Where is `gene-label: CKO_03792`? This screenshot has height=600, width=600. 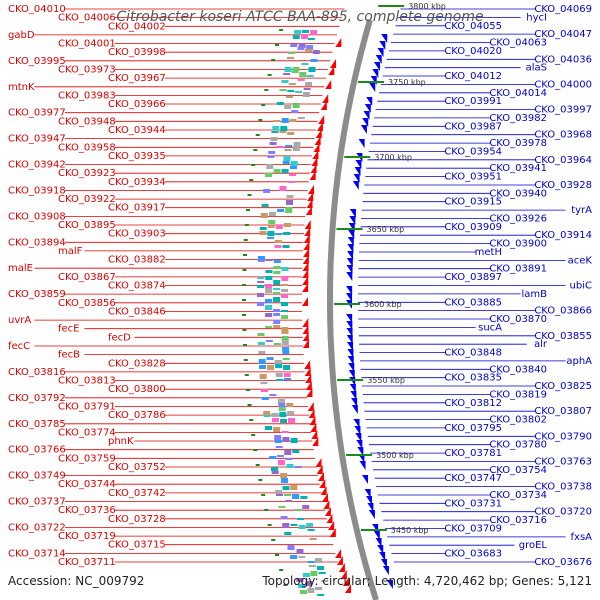
gene-label: CKO_03792 is located at coordinates (37, 398).